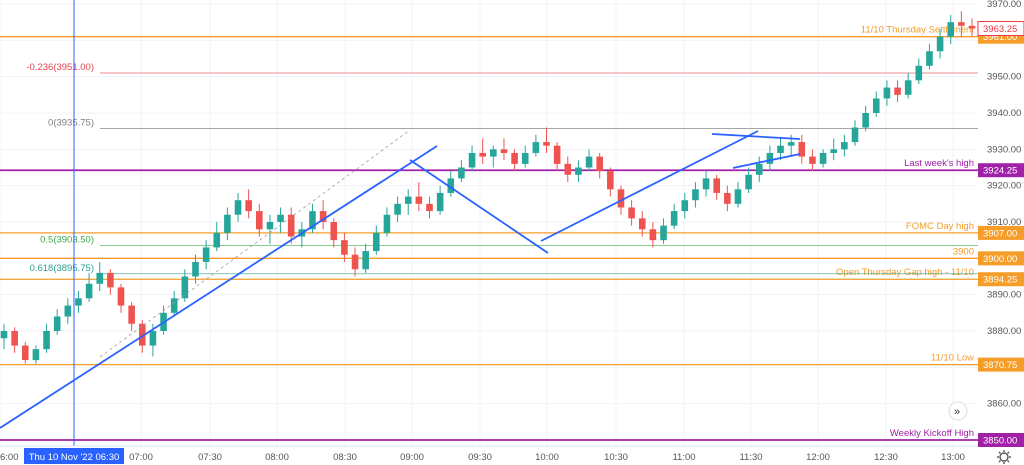  Describe the element at coordinates (345, 457) in the screenshot. I see `x-tick-label: 08:30` at that location.